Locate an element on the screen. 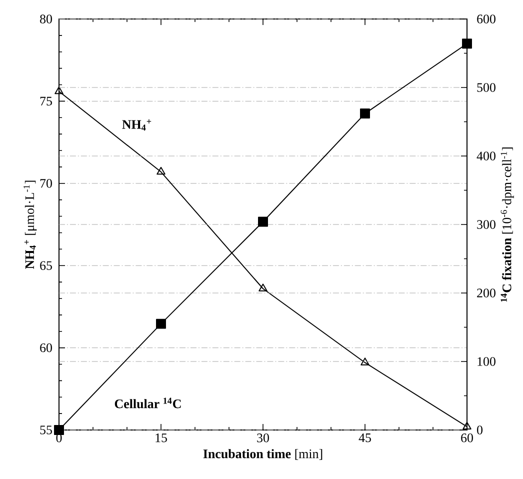 The image size is (523, 479). x-tick-label: 45 is located at coordinates (364, 438).